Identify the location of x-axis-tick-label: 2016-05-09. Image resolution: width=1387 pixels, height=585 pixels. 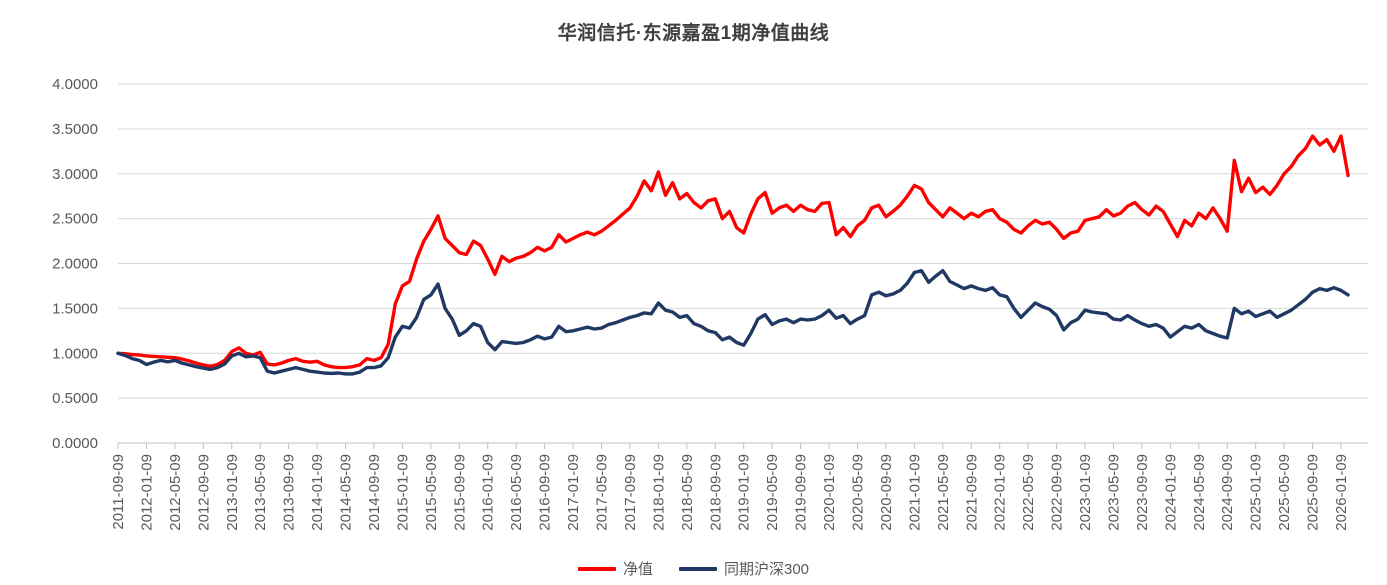
(516, 492).